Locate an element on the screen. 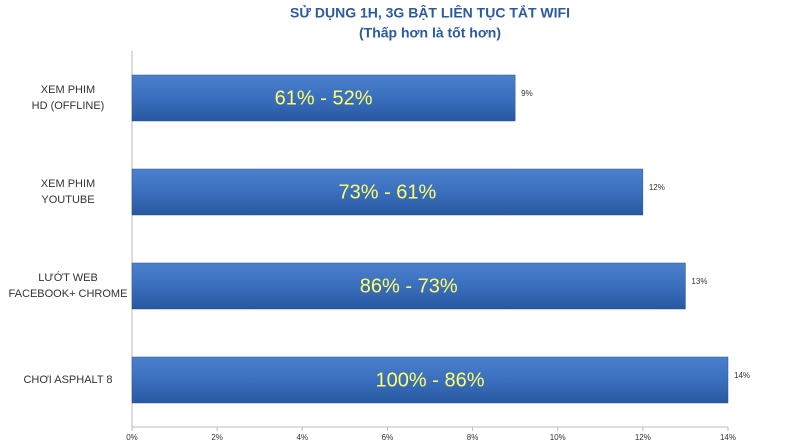 This screenshot has width=800, height=447. bar-text: 100% - 86% is located at coordinates (430, 380).